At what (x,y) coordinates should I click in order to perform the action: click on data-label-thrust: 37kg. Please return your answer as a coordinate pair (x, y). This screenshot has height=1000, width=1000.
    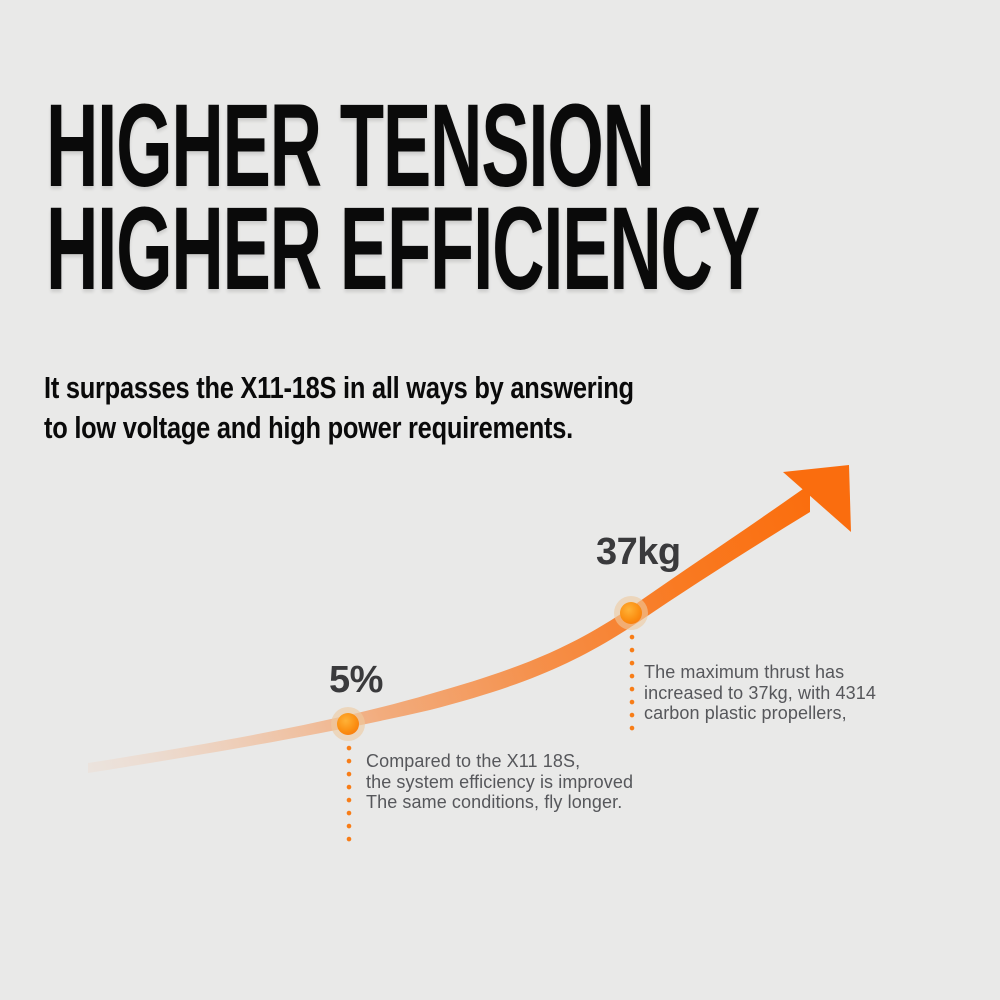
    Looking at the image, I should click on (638, 552).